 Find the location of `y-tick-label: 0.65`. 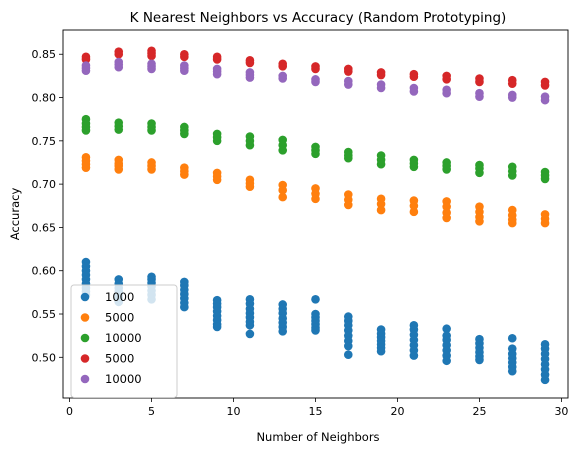

y-tick-label: 0.65 is located at coordinates (44, 227).